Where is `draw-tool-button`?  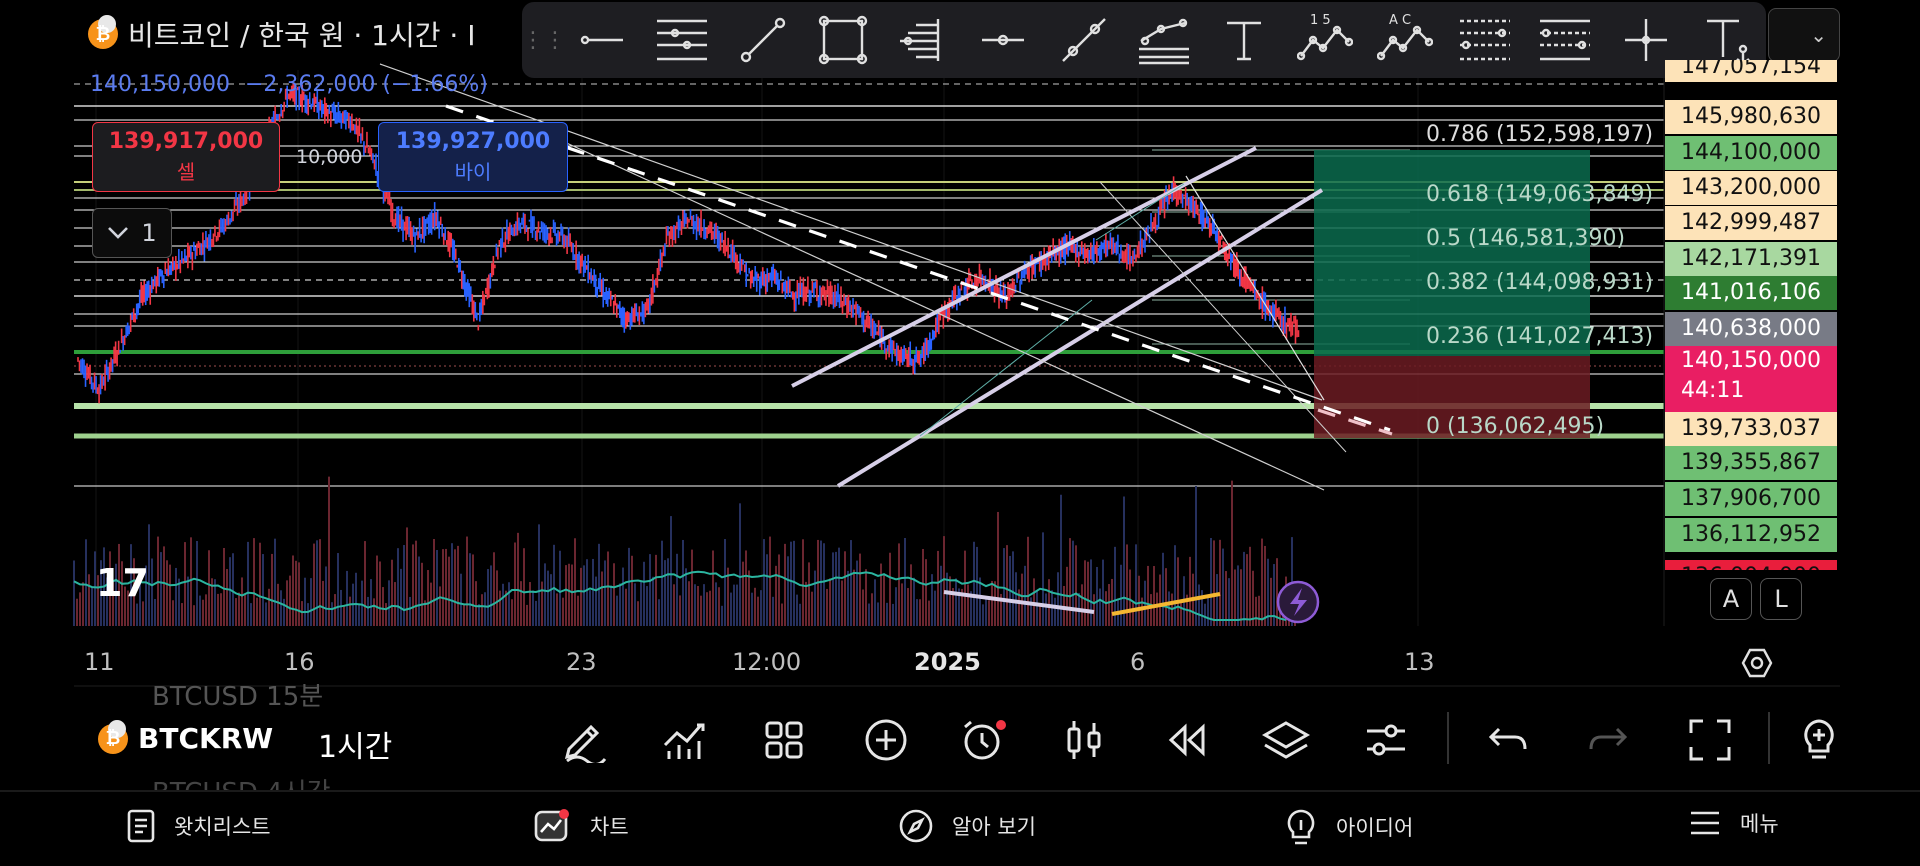
draw-tool-button is located at coordinates (584, 740).